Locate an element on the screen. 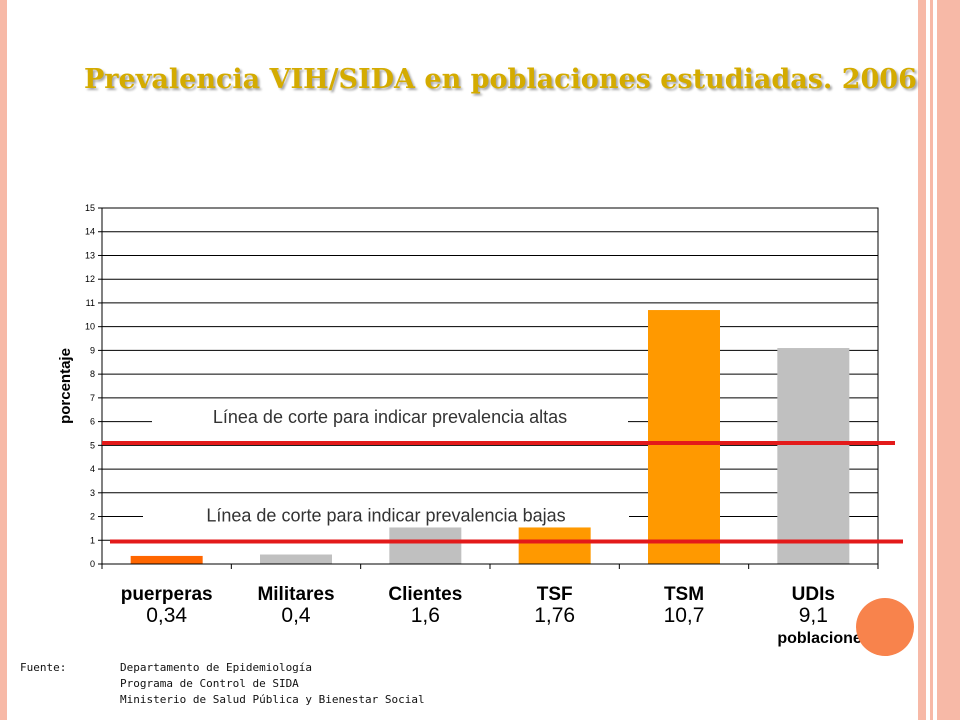 This screenshot has width=960, height=720. bar-militares is located at coordinates (296, 559).